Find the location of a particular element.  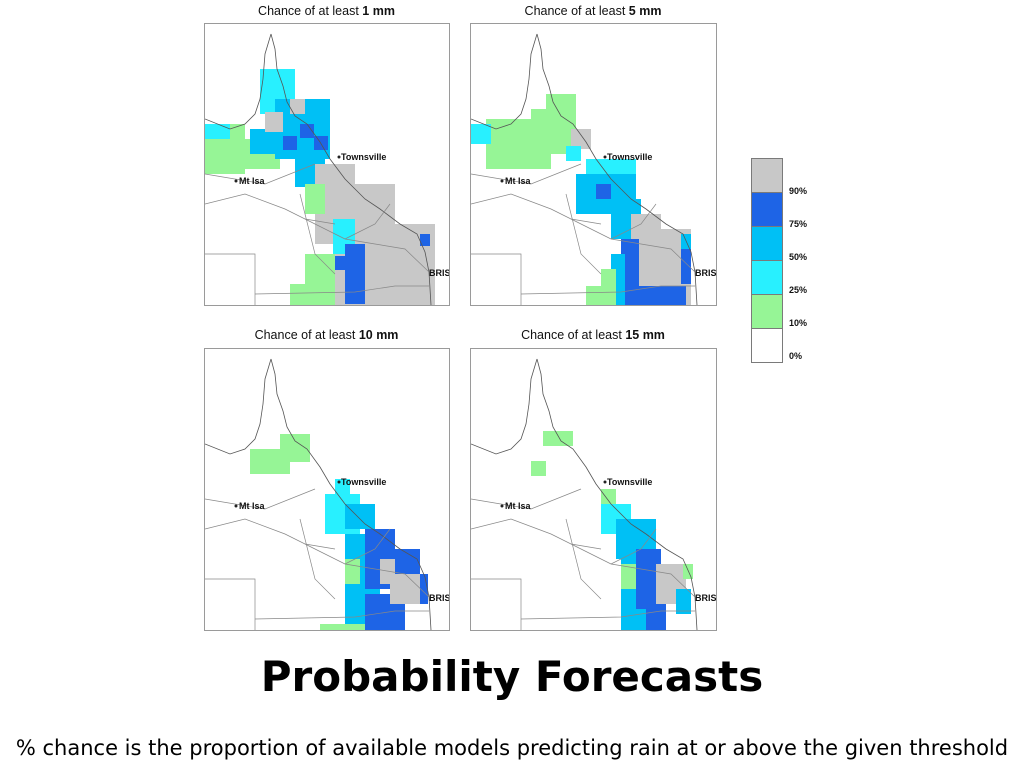

panel-title-5mm: Chance of at least 5 mm is located at coordinates (593, 11).